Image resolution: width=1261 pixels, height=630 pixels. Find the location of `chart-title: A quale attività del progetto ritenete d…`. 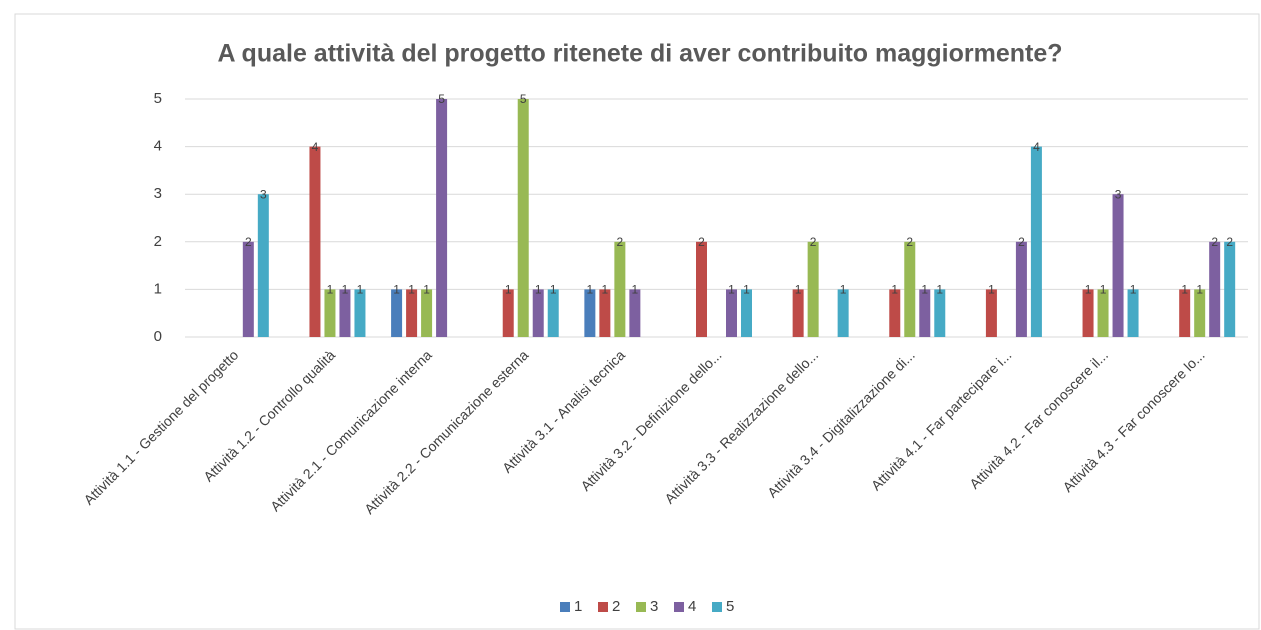

chart-title: A quale attività del progetto ritenete d… is located at coordinates (639, 54).